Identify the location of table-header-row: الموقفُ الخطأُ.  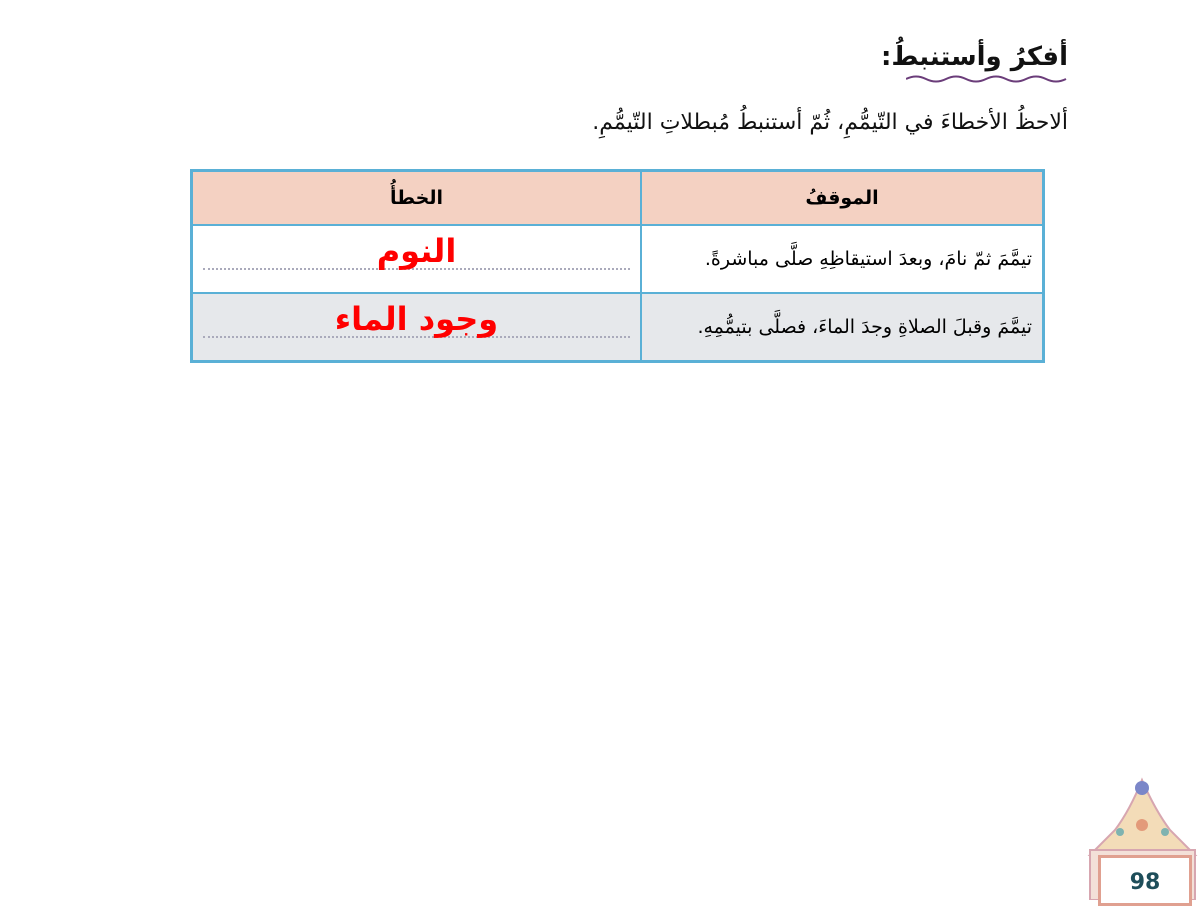
(617, 197).